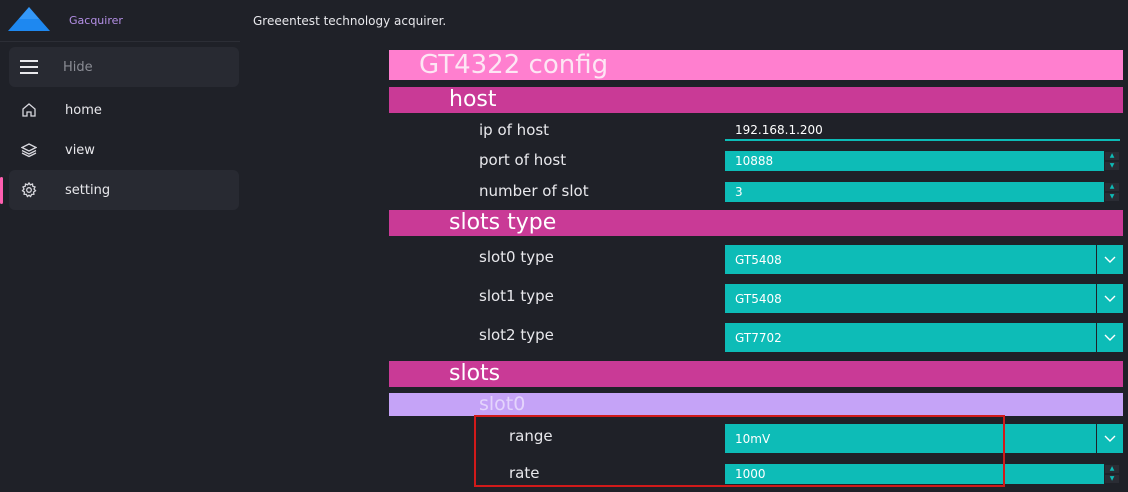 The image size is (1128, 492). What do you see at coordinates (516, 257) in the screenshot?
I see `slot0-type-label: slot0 type` at bounding box center [516, 257].